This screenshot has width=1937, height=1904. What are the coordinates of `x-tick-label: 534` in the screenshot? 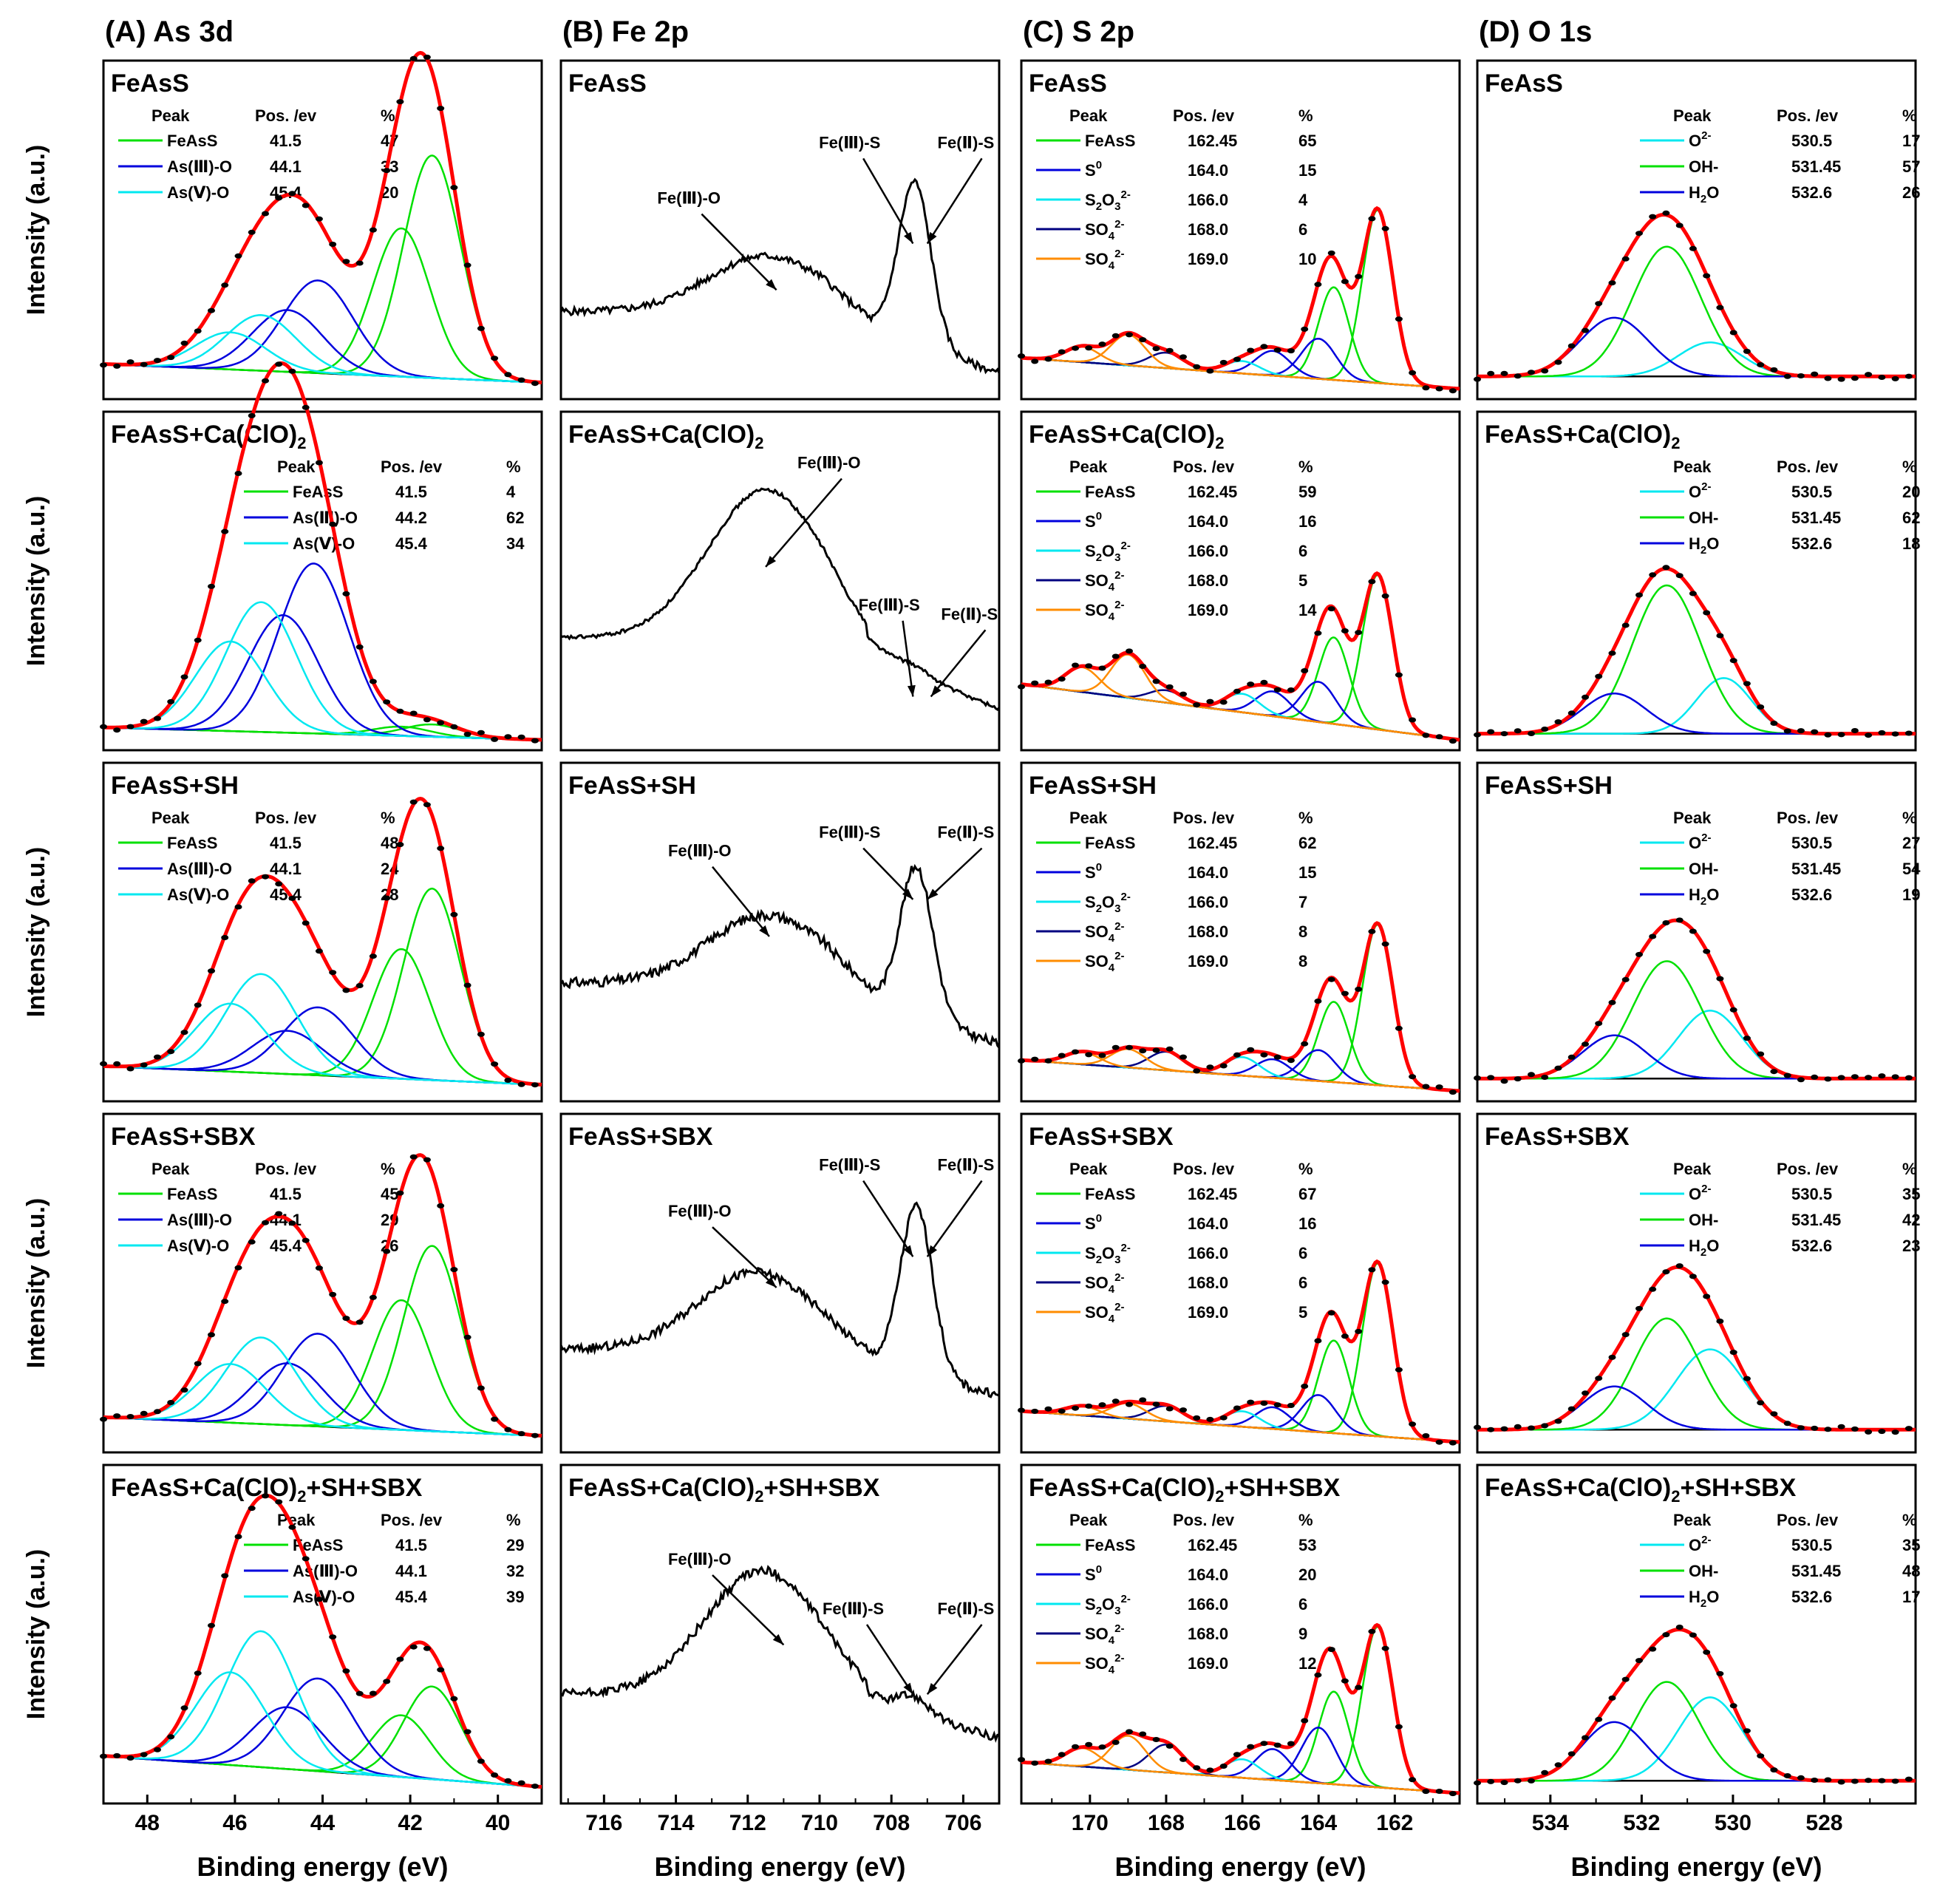 It's located at (1550, 1823).